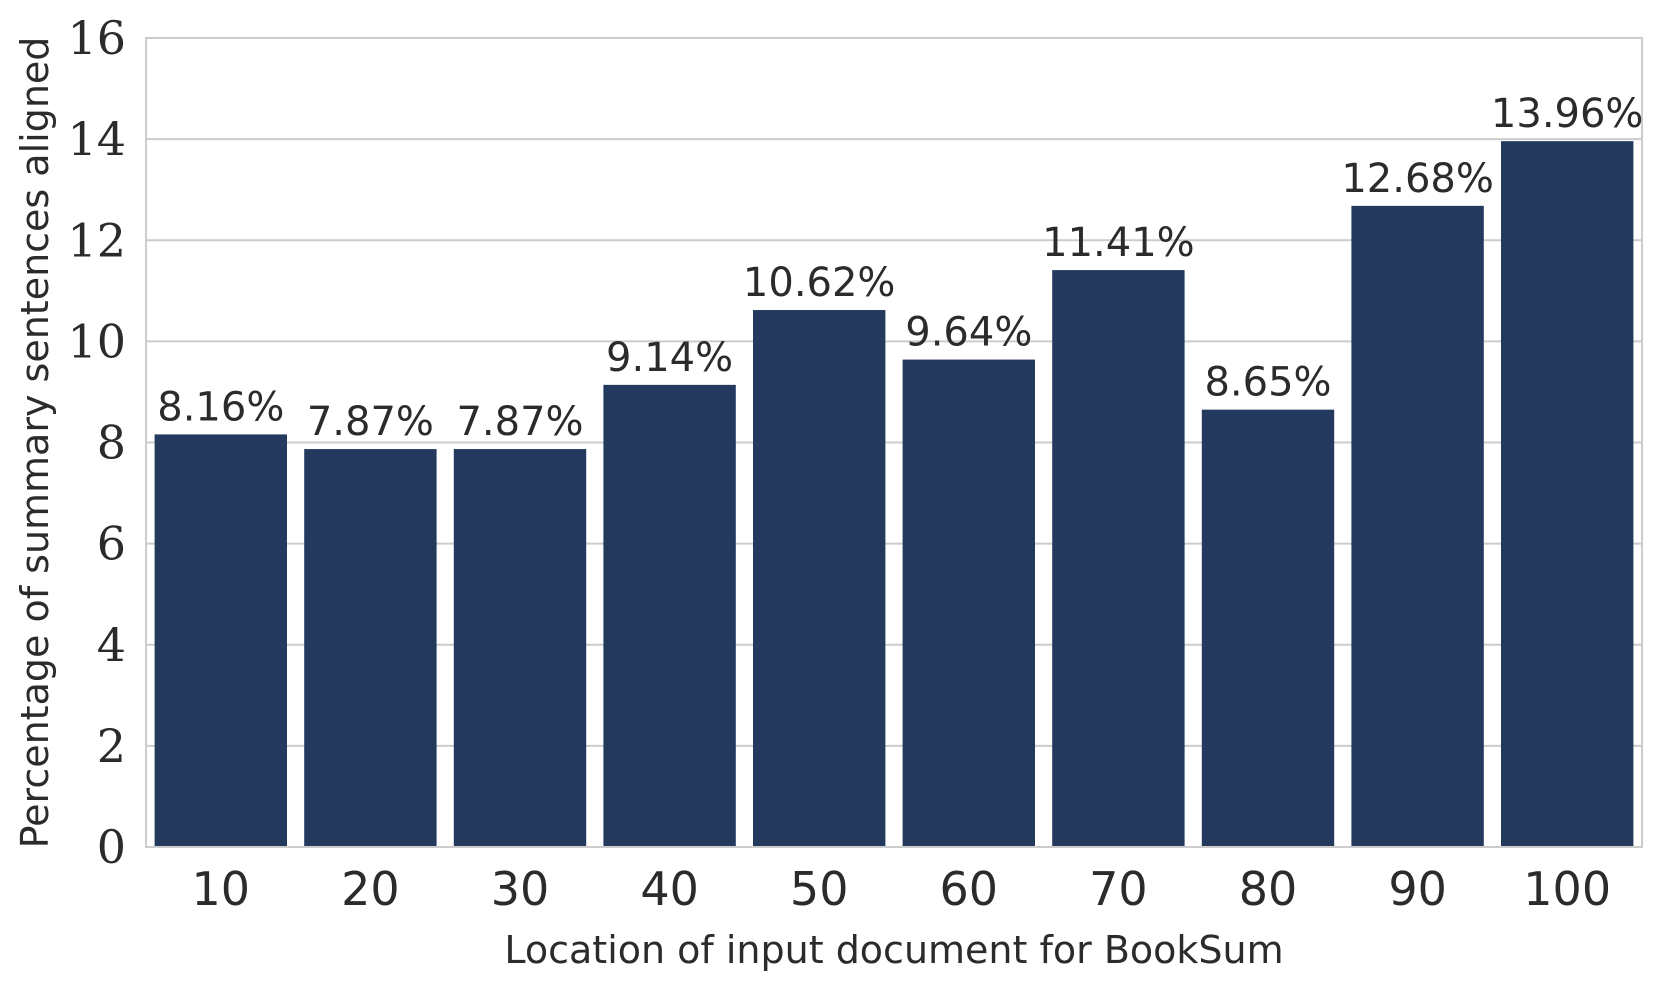  I want to click on x-axis-title: Location of input document for BookSum, so click(893, 950).